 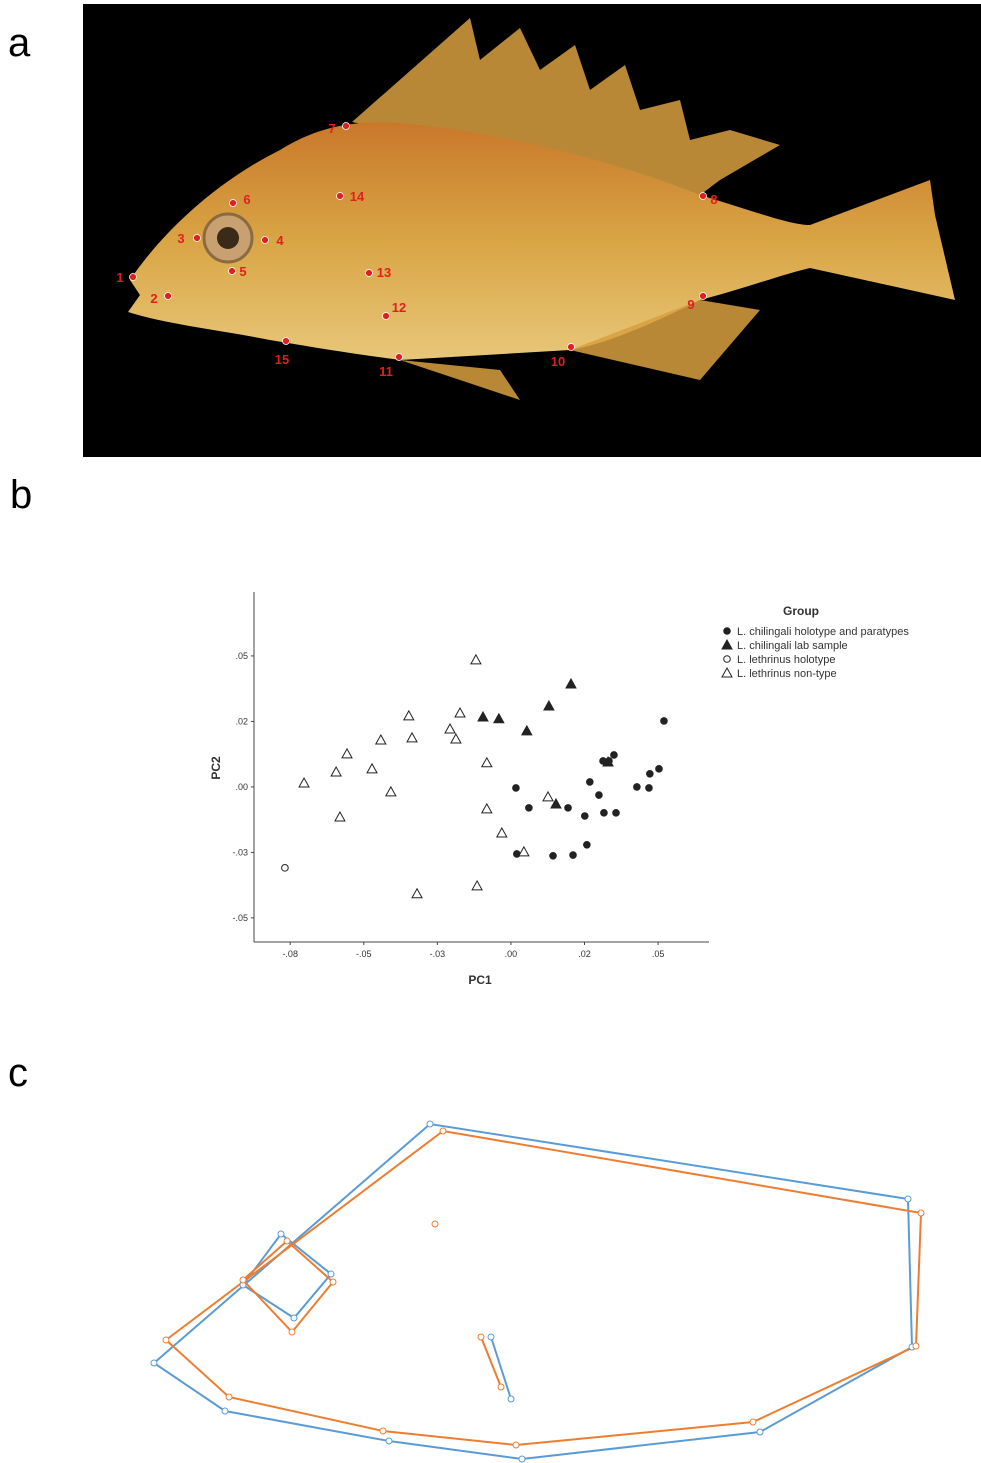 What do you see at coordinates (658, 954) in the screenshot?
I see `x-tick-label: .05` at bounding box center [658, 954].